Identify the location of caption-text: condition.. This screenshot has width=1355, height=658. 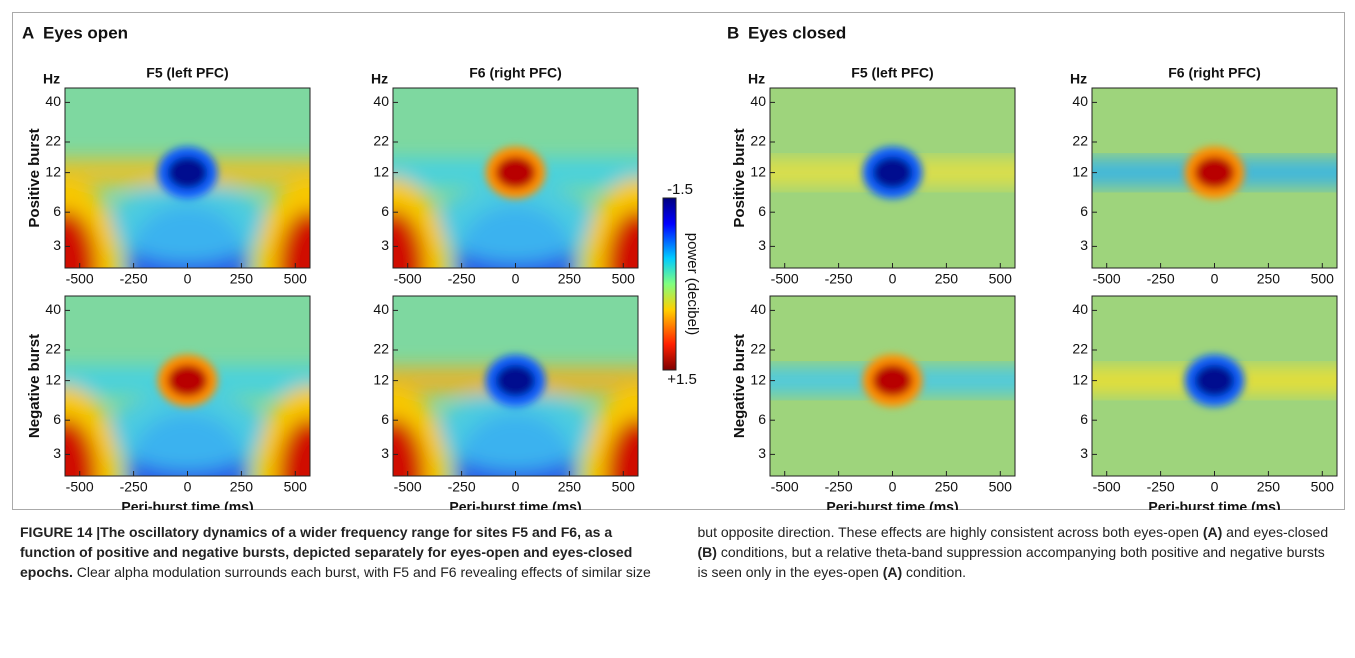
(934, 572).